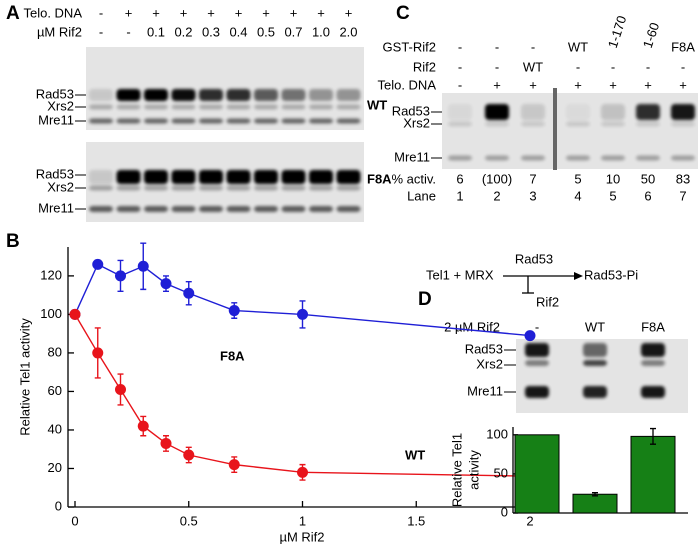 Image resolution: width=700 pixels, height=547 pixels. What do you see at coordinates (51, 313) in the screenshot?
I see `y-tick-label: 100` at bounding box center [51, 313].